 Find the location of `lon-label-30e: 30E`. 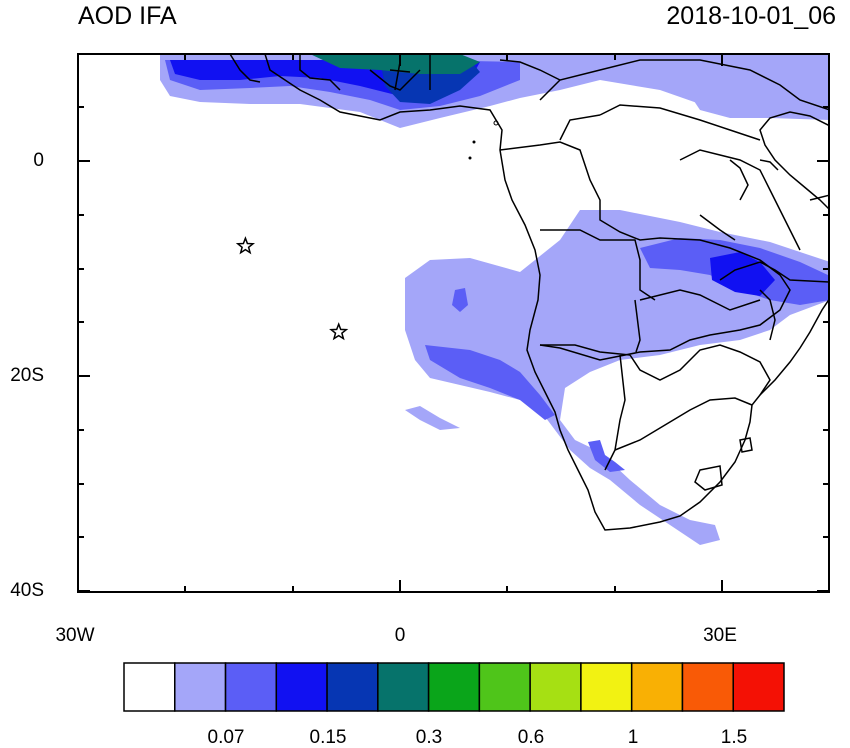

lon-label-30e: 30E is located at coordinates (720, 635).